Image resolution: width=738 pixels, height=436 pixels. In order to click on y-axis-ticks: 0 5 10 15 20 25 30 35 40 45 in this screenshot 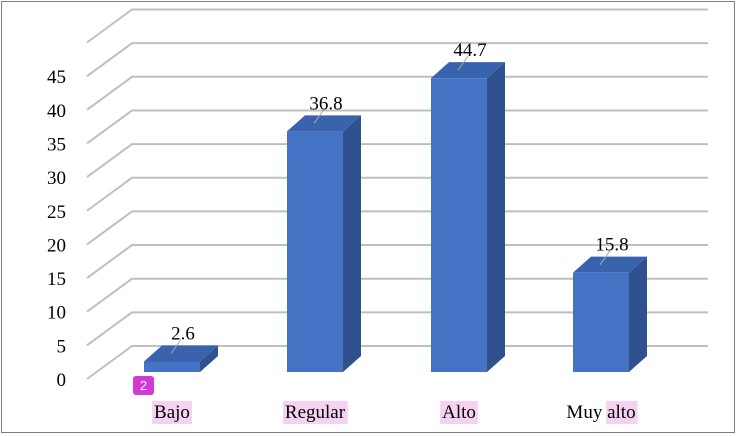, I will do `click(56, 229)`.